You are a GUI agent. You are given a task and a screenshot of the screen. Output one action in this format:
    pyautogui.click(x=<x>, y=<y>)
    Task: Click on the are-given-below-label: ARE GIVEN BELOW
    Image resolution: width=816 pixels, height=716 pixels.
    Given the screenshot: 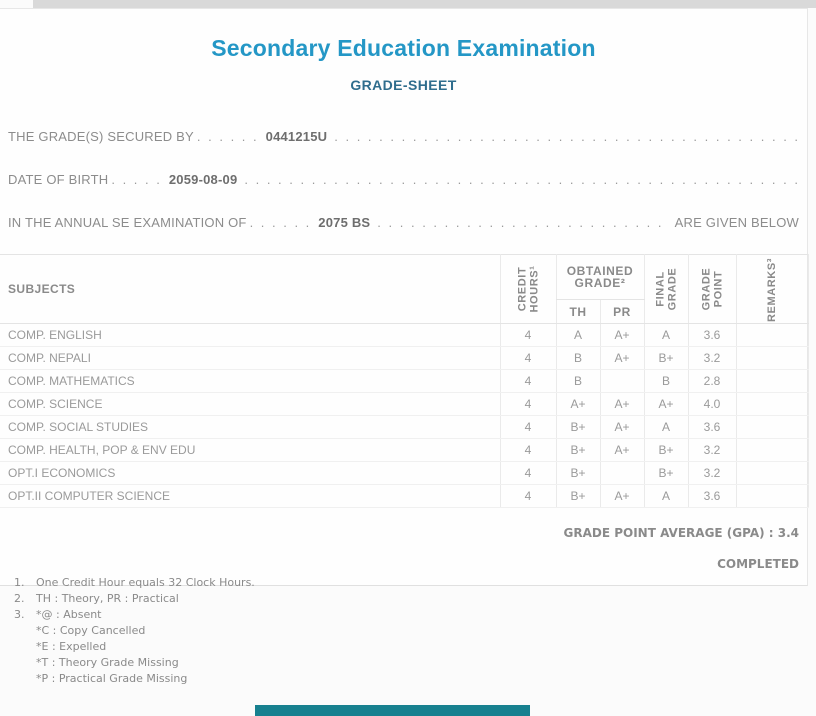 What is the action you would take?
    pyautogui.click(x=736, y=222)
    